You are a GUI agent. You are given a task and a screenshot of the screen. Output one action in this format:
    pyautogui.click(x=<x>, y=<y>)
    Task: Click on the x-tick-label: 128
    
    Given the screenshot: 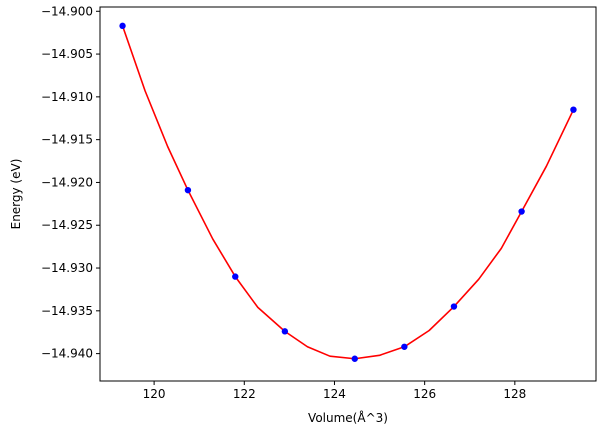 What is the action you would take?
    pyautogui.click(x=514, y=394)
    